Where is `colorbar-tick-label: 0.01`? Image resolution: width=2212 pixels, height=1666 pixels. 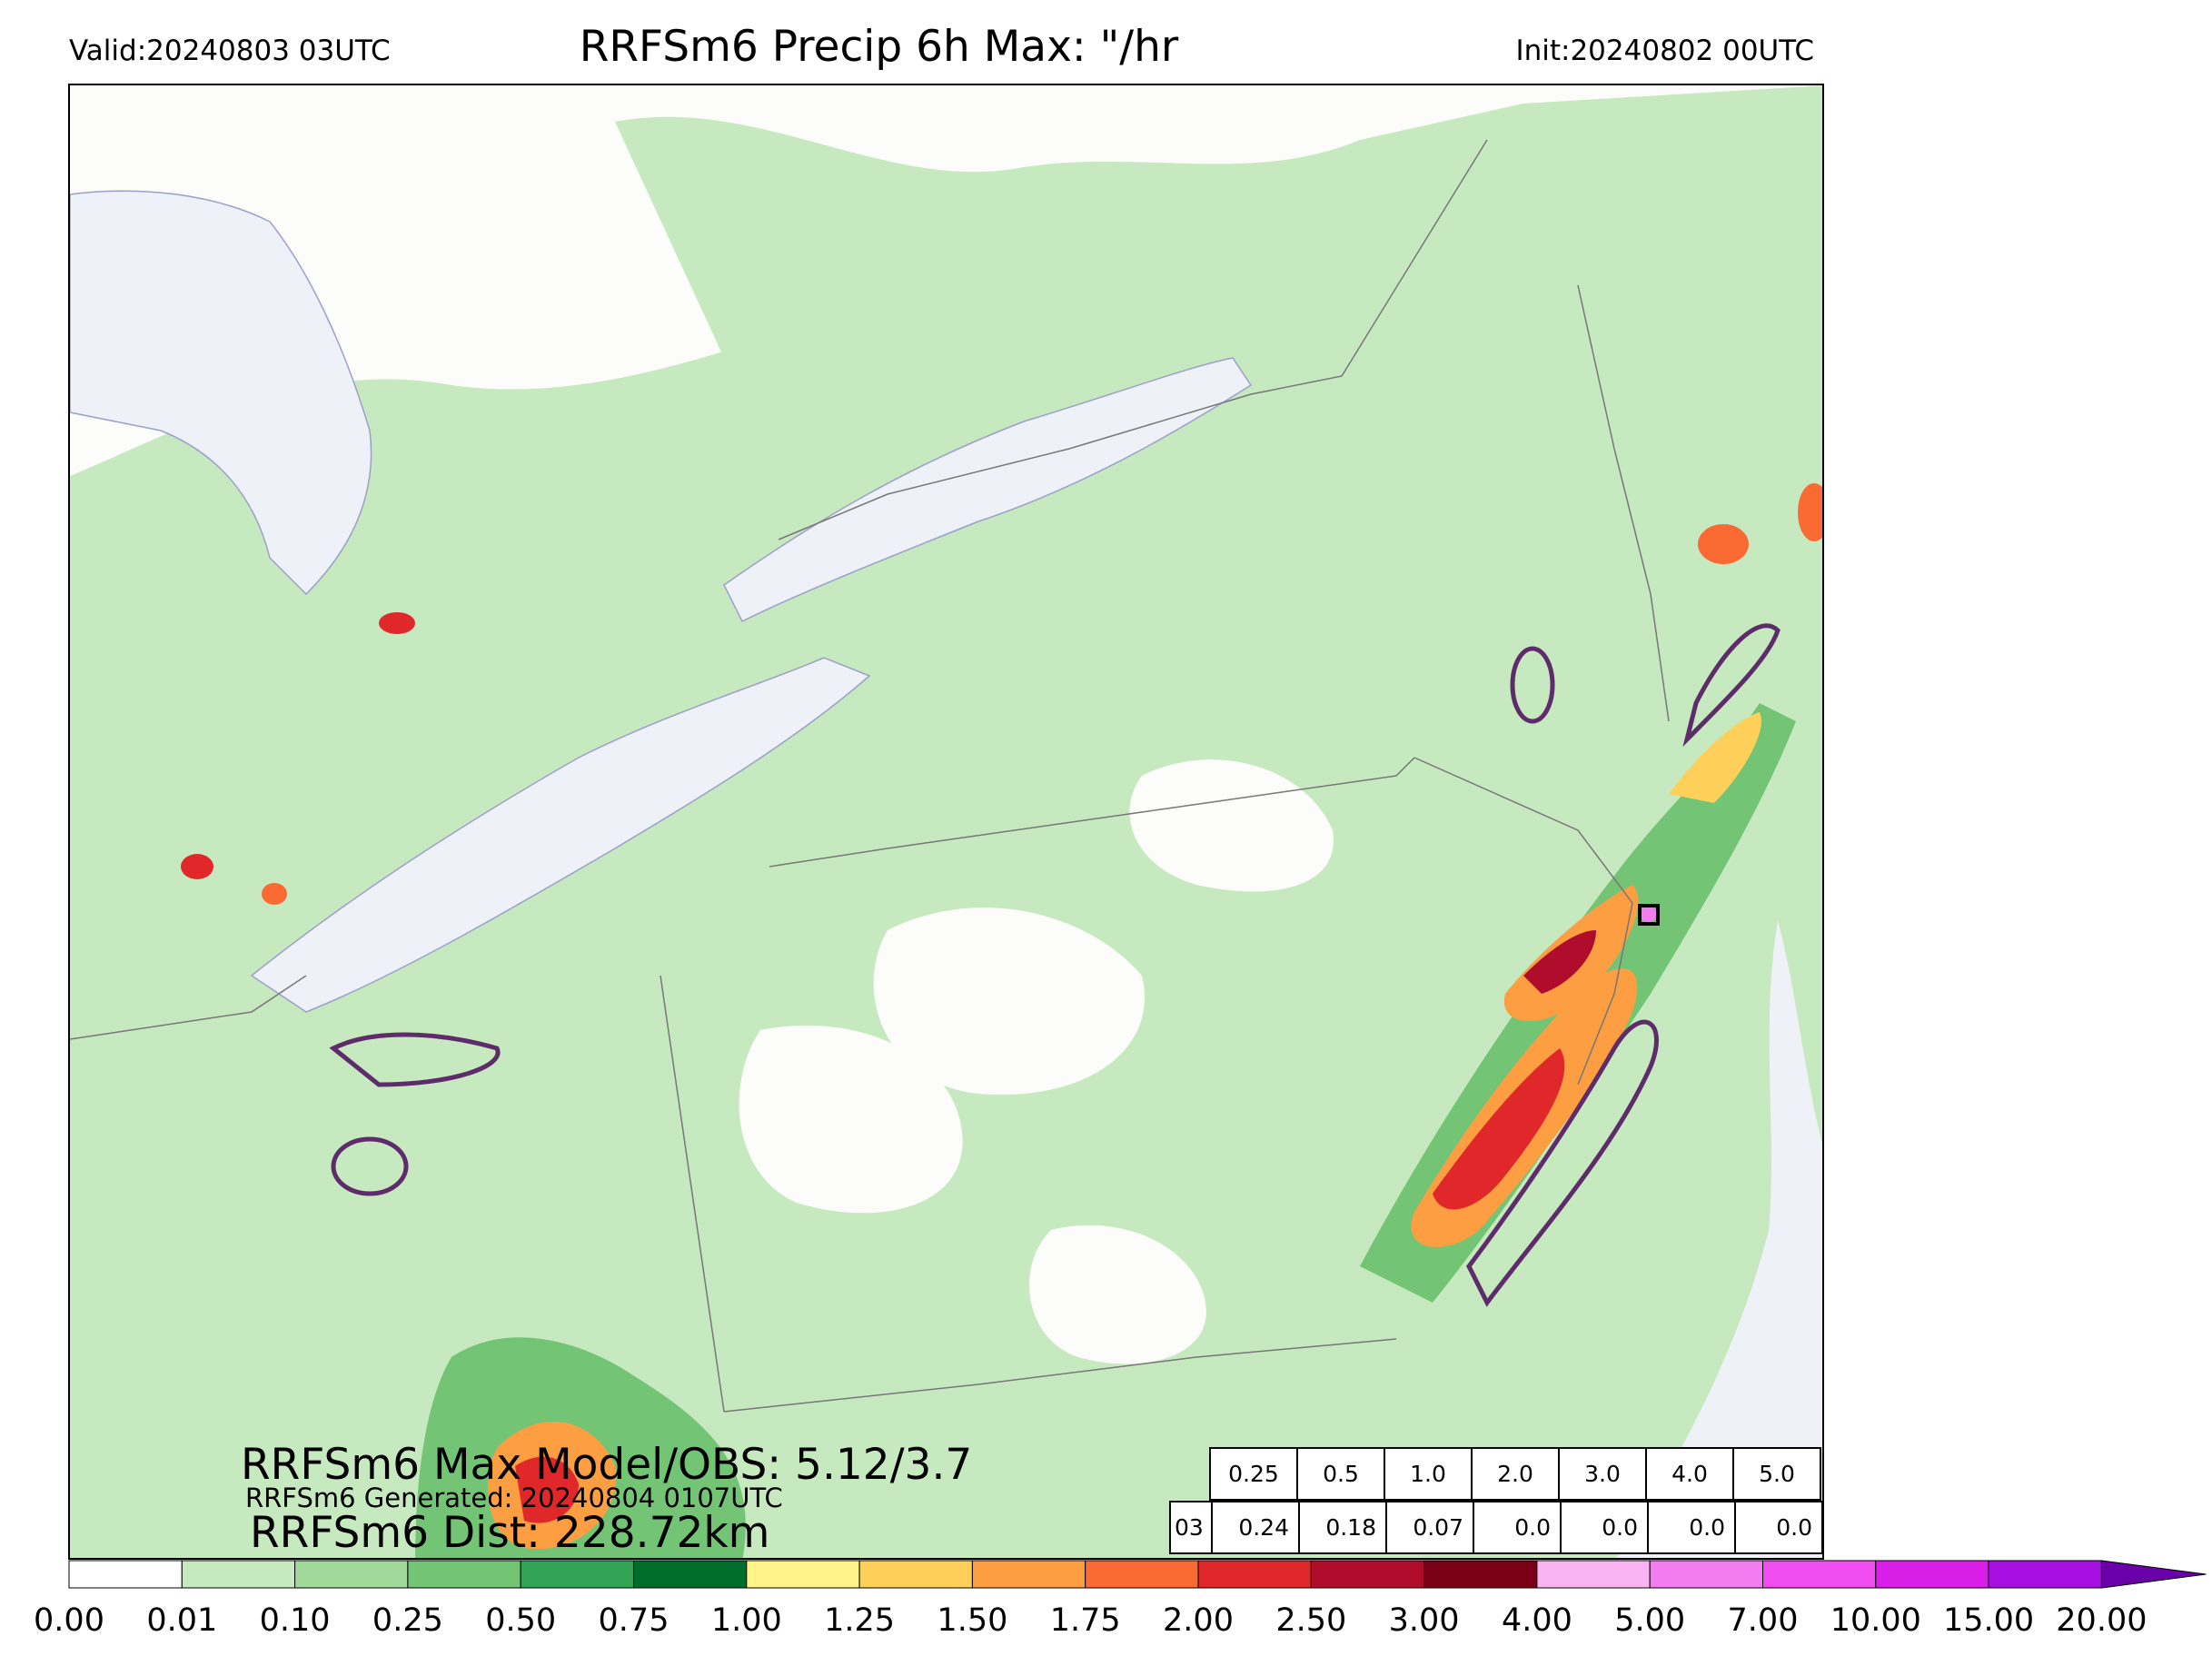
colorbar-tick-label: 0.01 is located at coordinates (182, 1620).